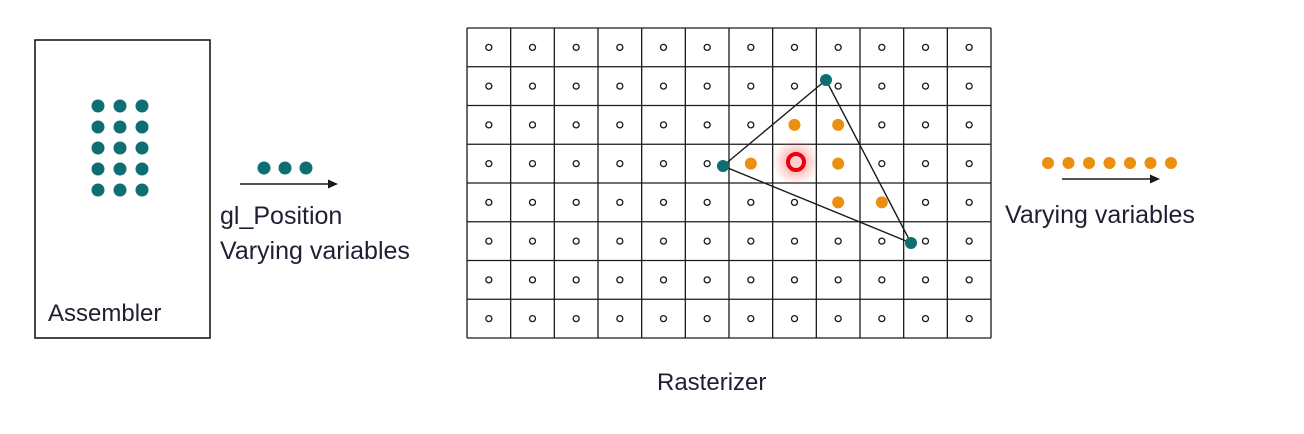 This screenshot has height=434, width=1304. I want to click on assembler-box, so click(122, 189).